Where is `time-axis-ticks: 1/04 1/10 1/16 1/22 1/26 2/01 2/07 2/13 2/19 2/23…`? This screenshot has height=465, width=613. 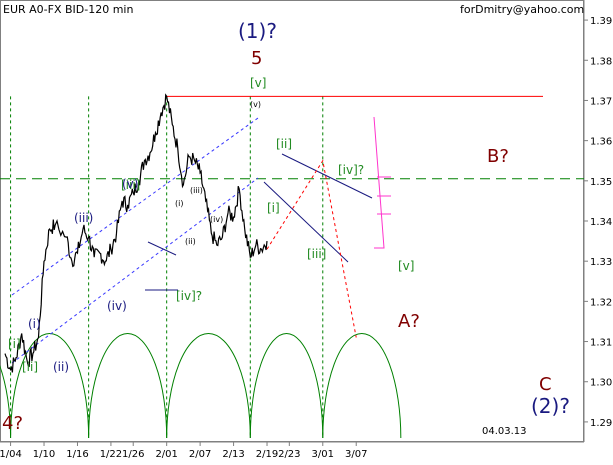
time-axis-ticks: 1/04 1/10 1/16 1/22 1/26 2/01 2/07 2/13 2/19 2/23… is located at coordinates (183, 451).